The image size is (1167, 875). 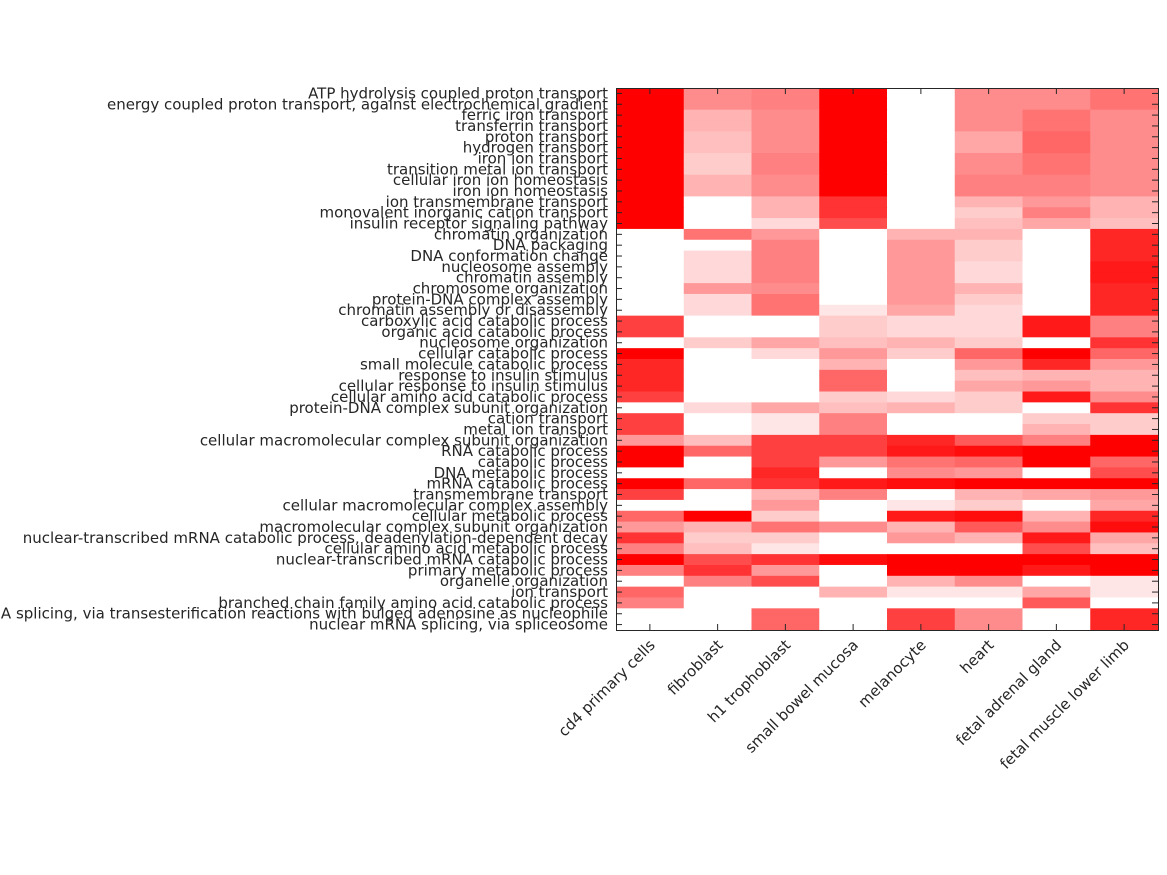 I want to click on row-label: ATP hydrolysis coupled proton transport, so click(x=458, y=93).